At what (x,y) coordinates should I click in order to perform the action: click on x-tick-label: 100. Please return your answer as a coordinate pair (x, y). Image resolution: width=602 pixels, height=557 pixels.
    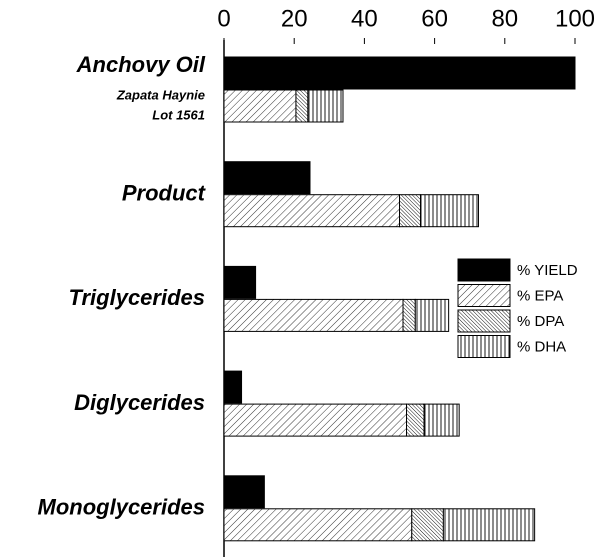
    Looking at the image, I should click on (575, 18).